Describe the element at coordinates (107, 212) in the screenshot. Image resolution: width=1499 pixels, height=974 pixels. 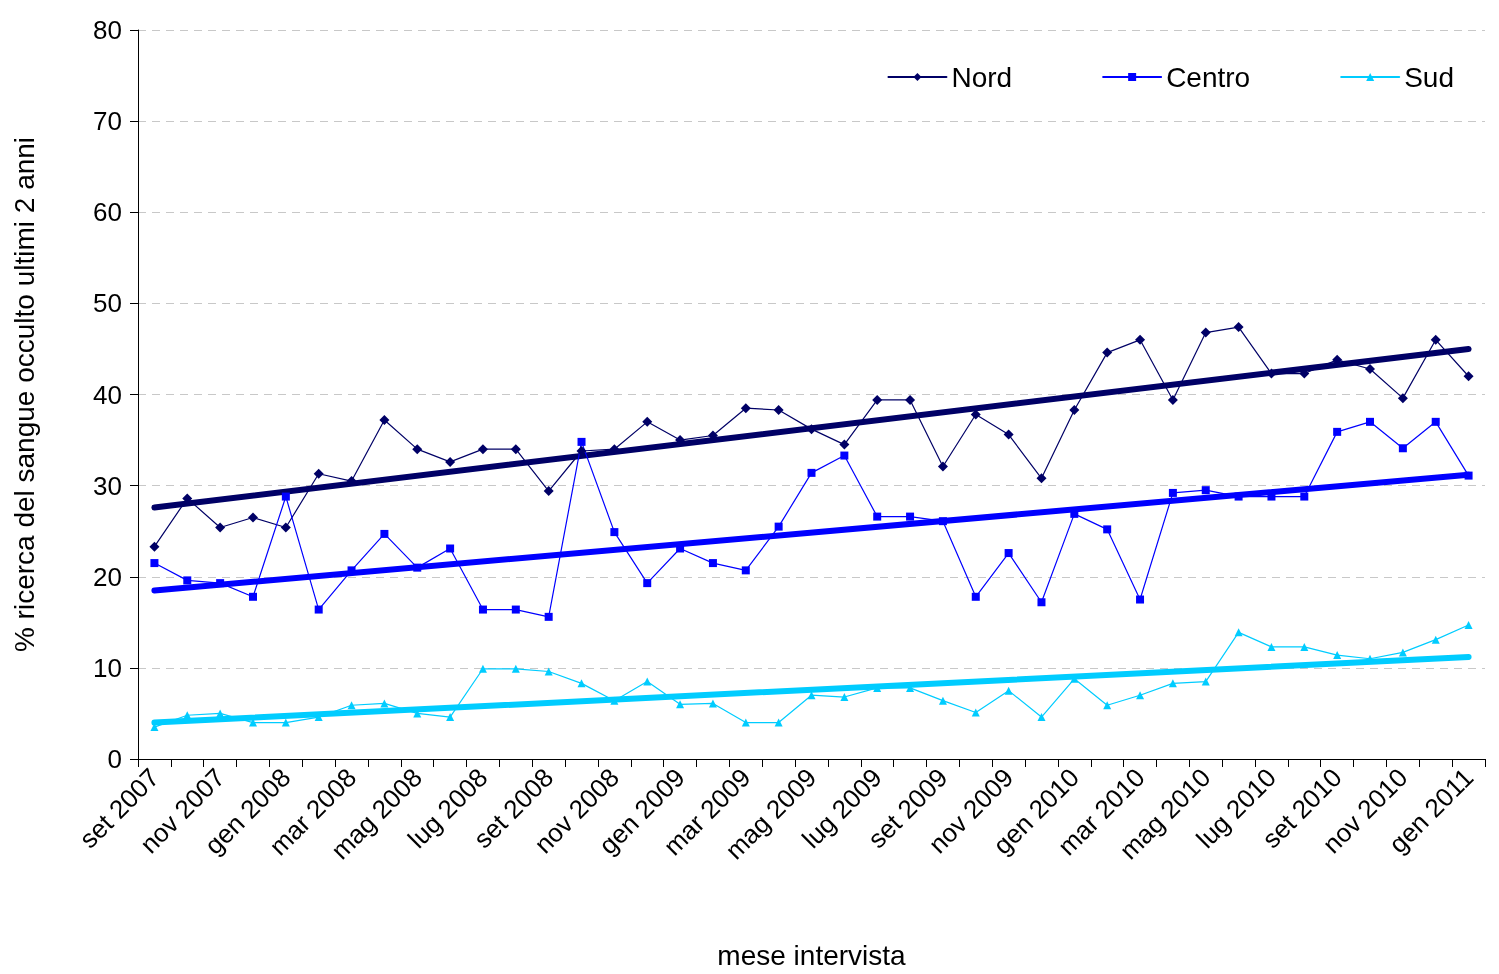
I see `y-tick-label: 60` at that location.